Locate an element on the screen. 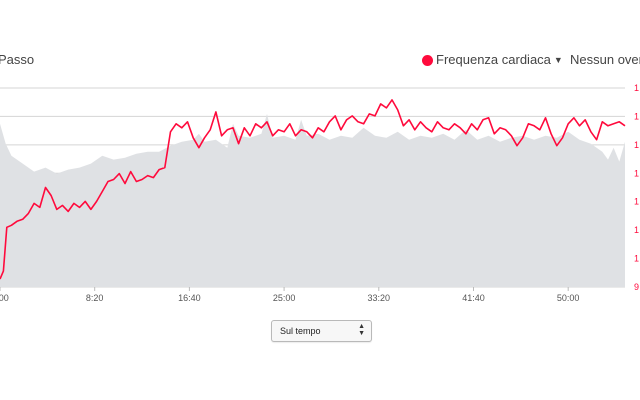 This screenshot has height=400, width=640. heart-rate-selector-label: Frequenza cardiaca is located at coordinates (493, 59).